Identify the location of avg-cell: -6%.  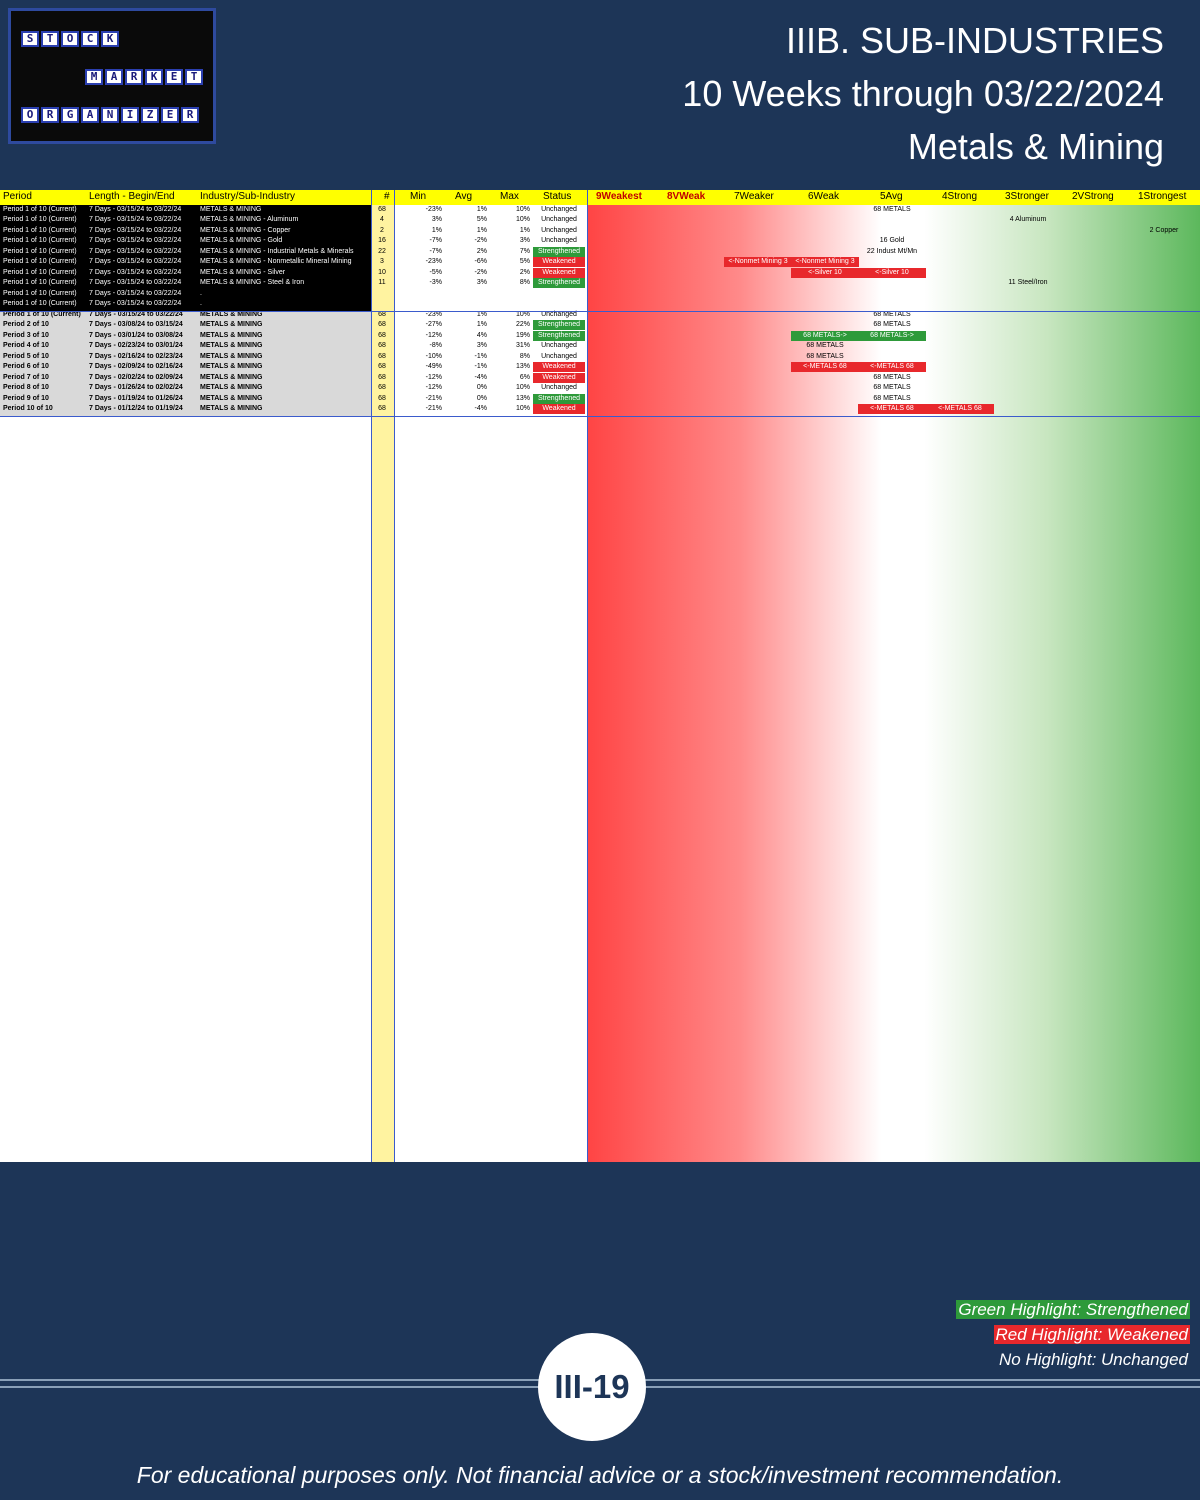
(480, 262).